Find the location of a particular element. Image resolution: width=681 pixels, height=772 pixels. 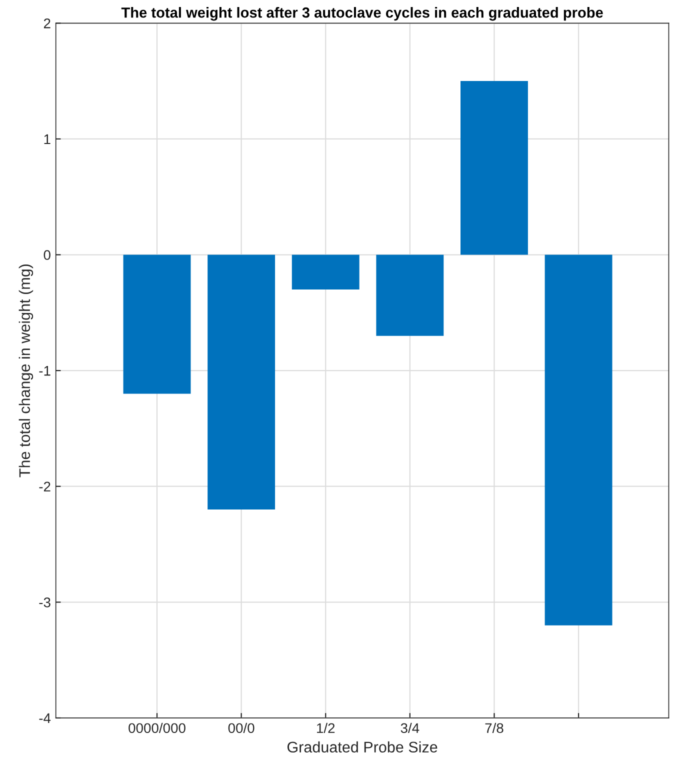

x-tick-label: 1/2 is located at coordinates (326, 728).